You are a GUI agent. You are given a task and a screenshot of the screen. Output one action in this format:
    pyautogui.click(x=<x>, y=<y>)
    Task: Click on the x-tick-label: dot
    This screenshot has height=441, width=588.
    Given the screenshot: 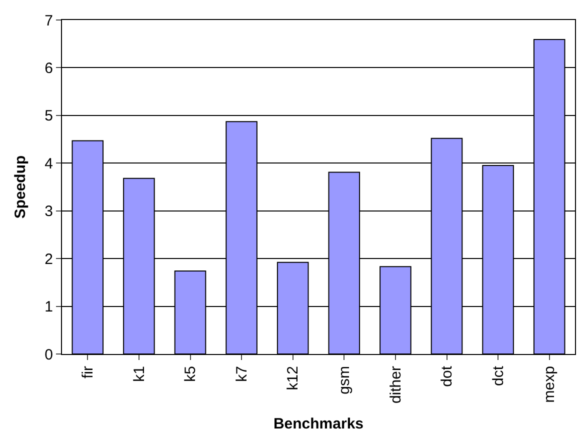 What is the action you would take?
    pyautogui.click(x=447, y=376)
    